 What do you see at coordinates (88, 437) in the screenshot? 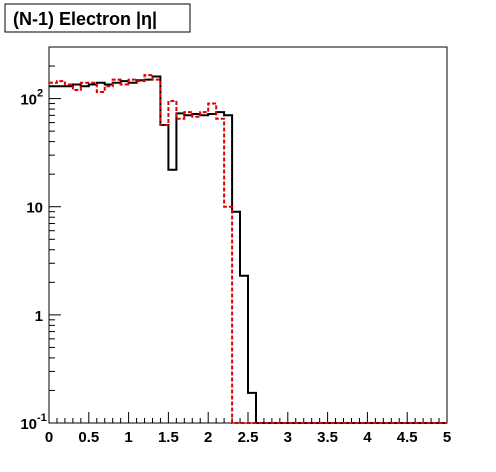
I see `x-tick-label: 0.5` at bounding box center [88, 437].